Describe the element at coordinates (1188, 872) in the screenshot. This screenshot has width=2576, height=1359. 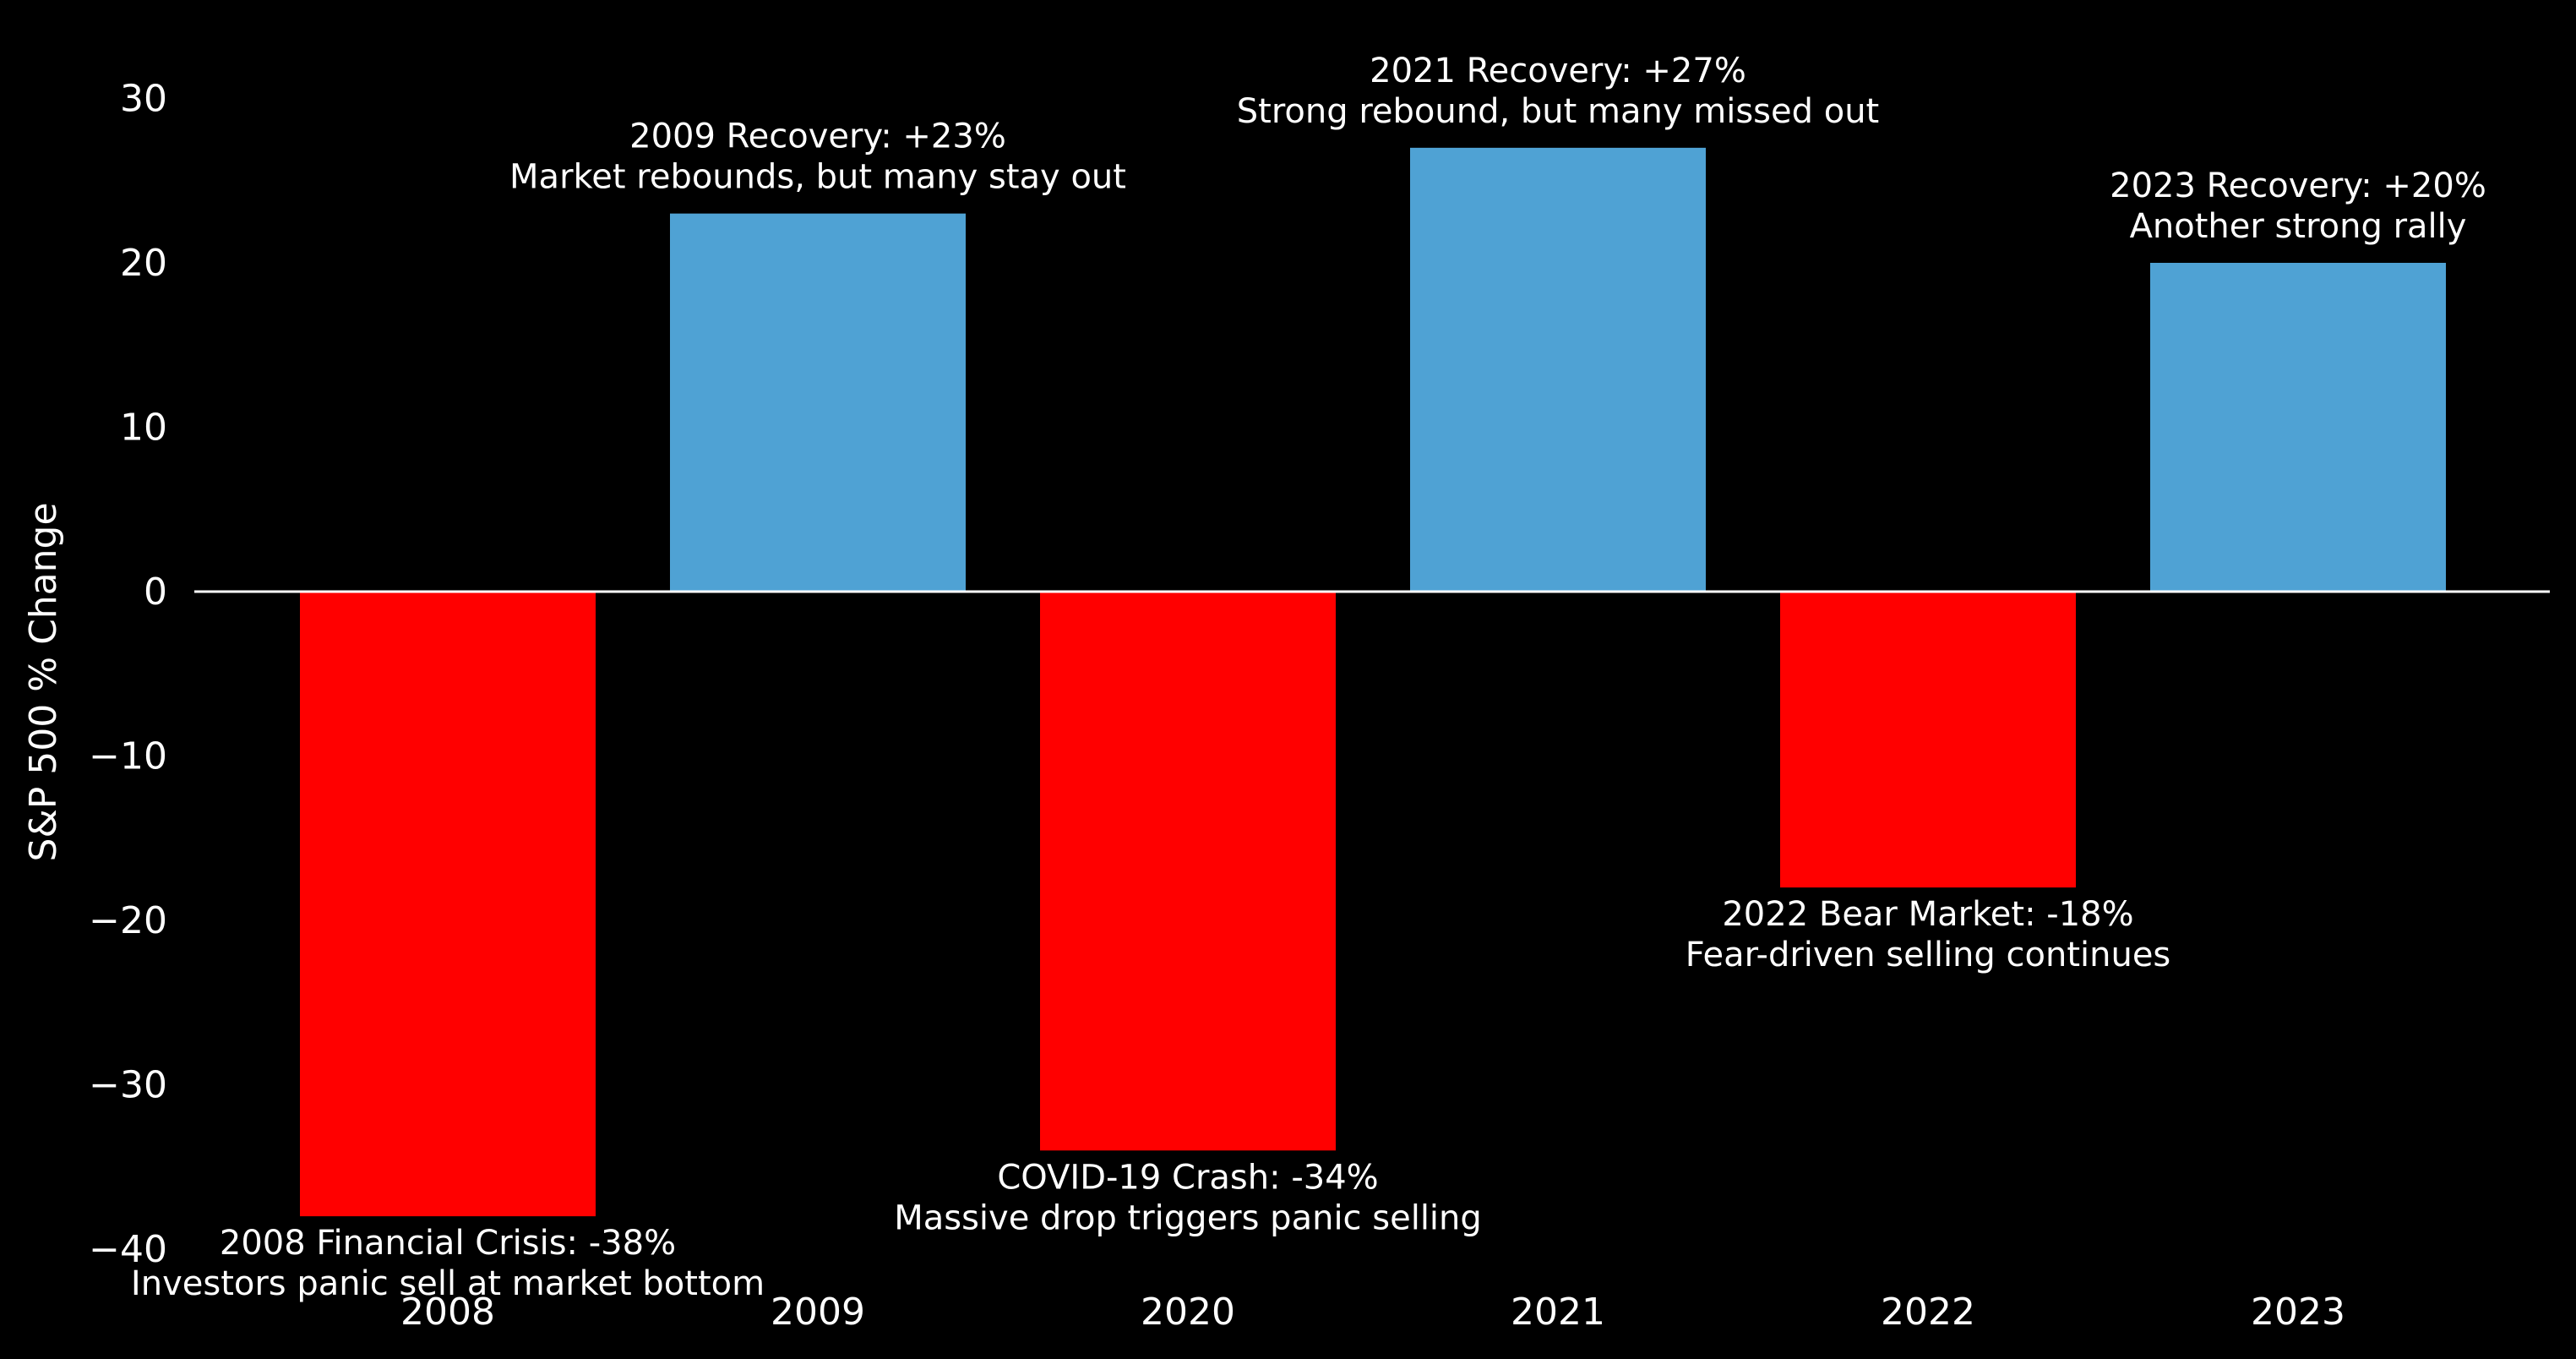
I see `bar-2020` at that location.